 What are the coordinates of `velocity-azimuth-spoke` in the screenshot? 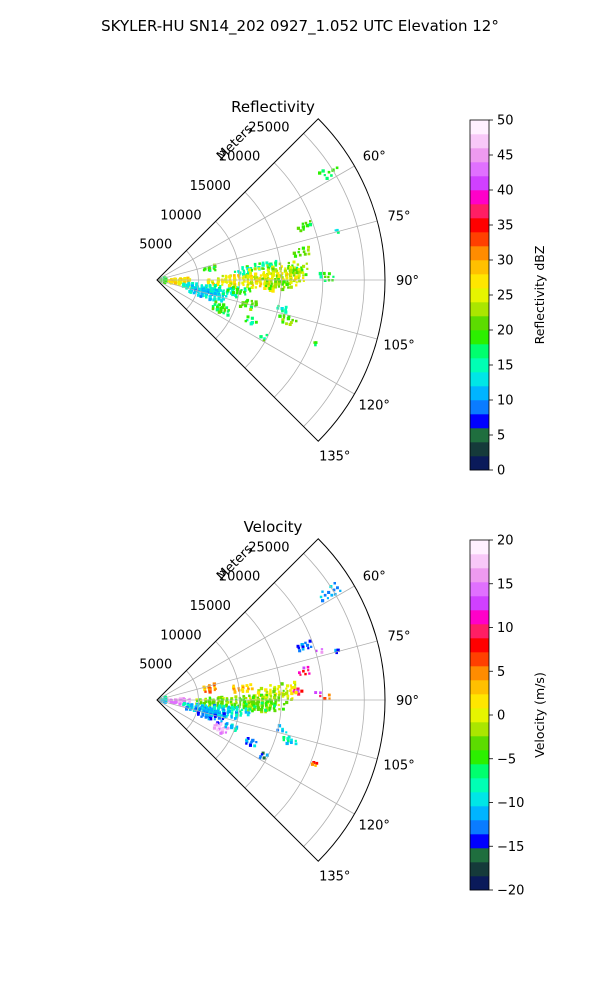 It's located at (255, 643).